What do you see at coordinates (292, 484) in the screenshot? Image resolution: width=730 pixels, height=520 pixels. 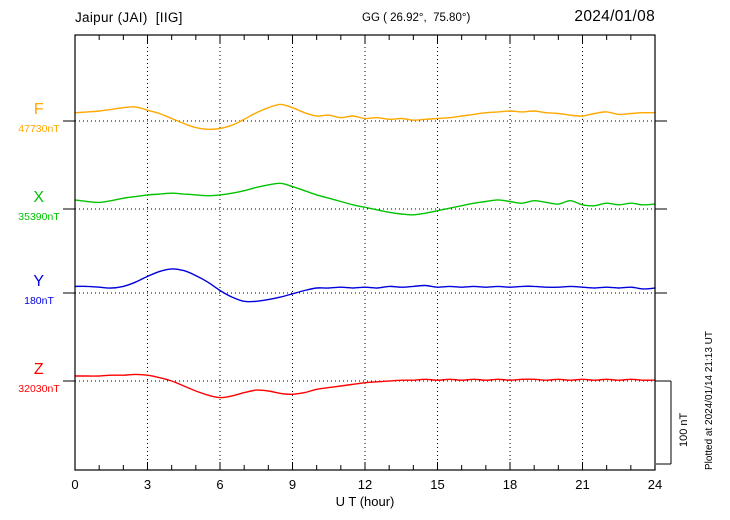 I see `x-tick-label: 9` at bounding box center [292, 484].